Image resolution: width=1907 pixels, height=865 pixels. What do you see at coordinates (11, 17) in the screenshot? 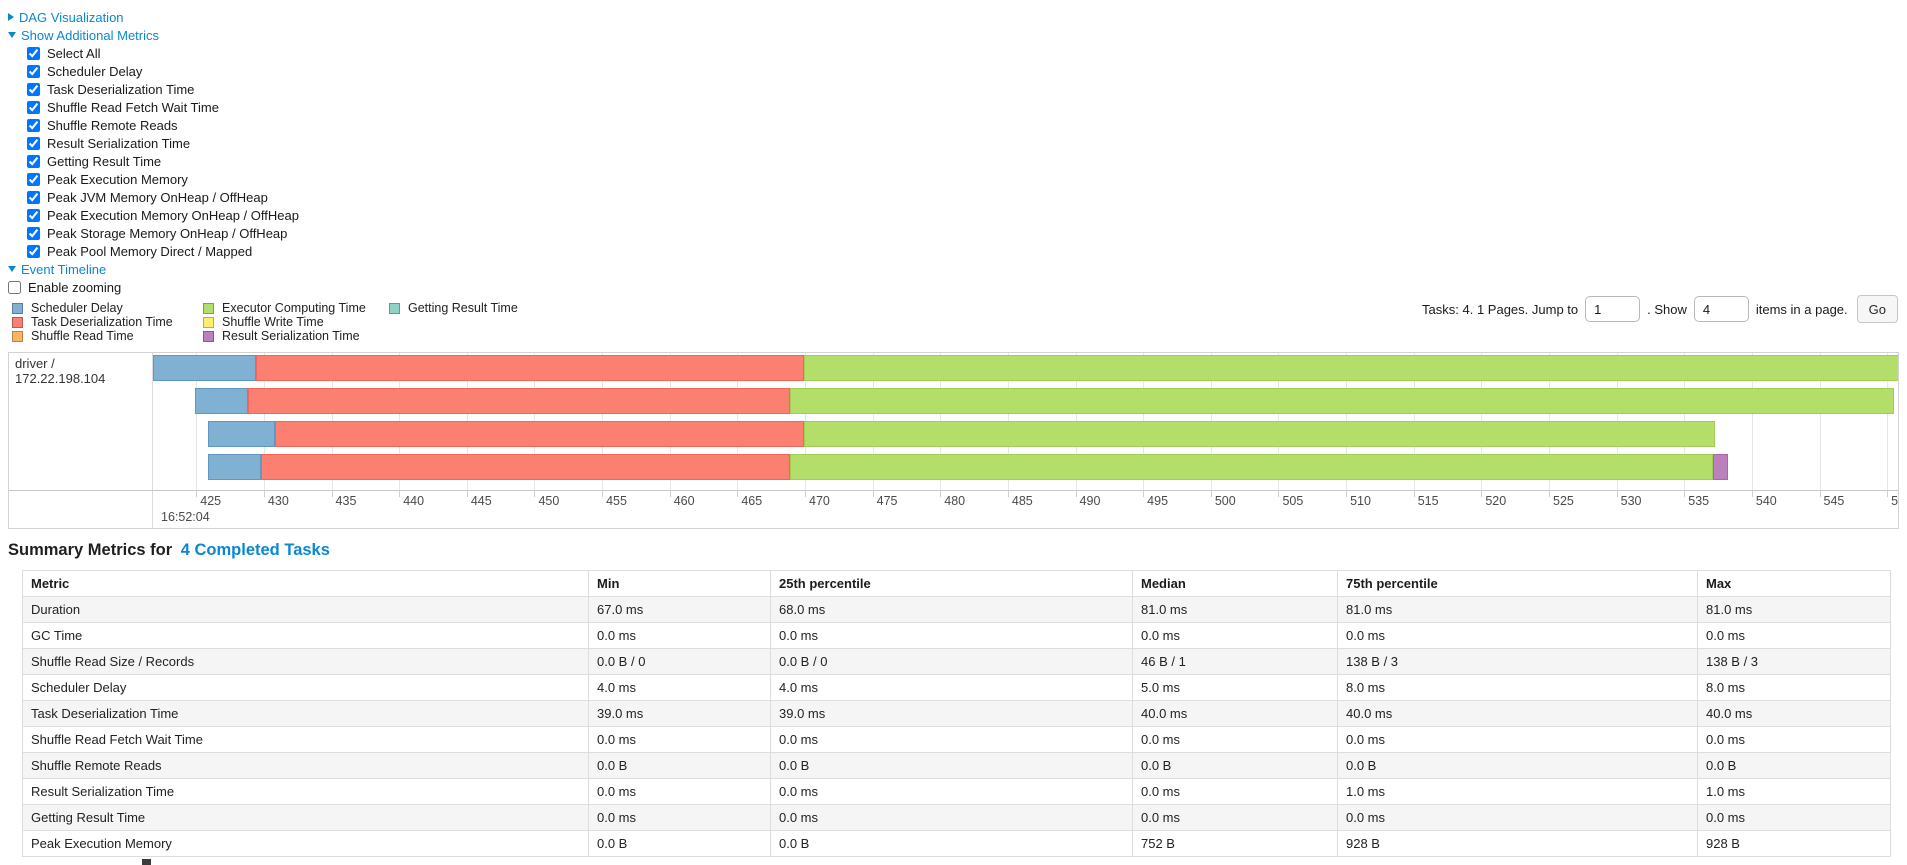
I see `collapsed-arrow-icon` at bounding box center [11, 17].